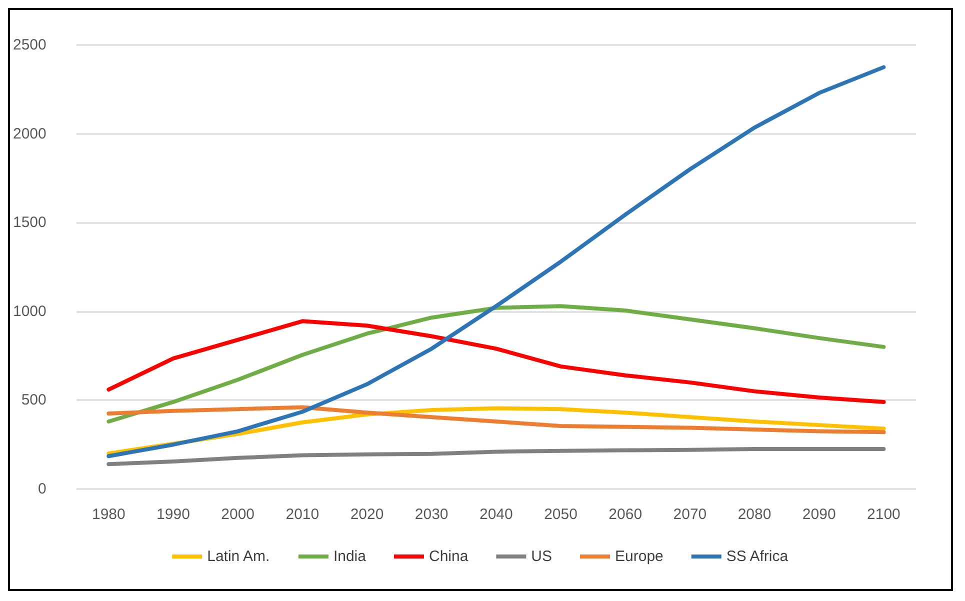 The width and height of the screenshot is (965, 601). I want to click on x-tick-label: 2020, so click(367, 514).